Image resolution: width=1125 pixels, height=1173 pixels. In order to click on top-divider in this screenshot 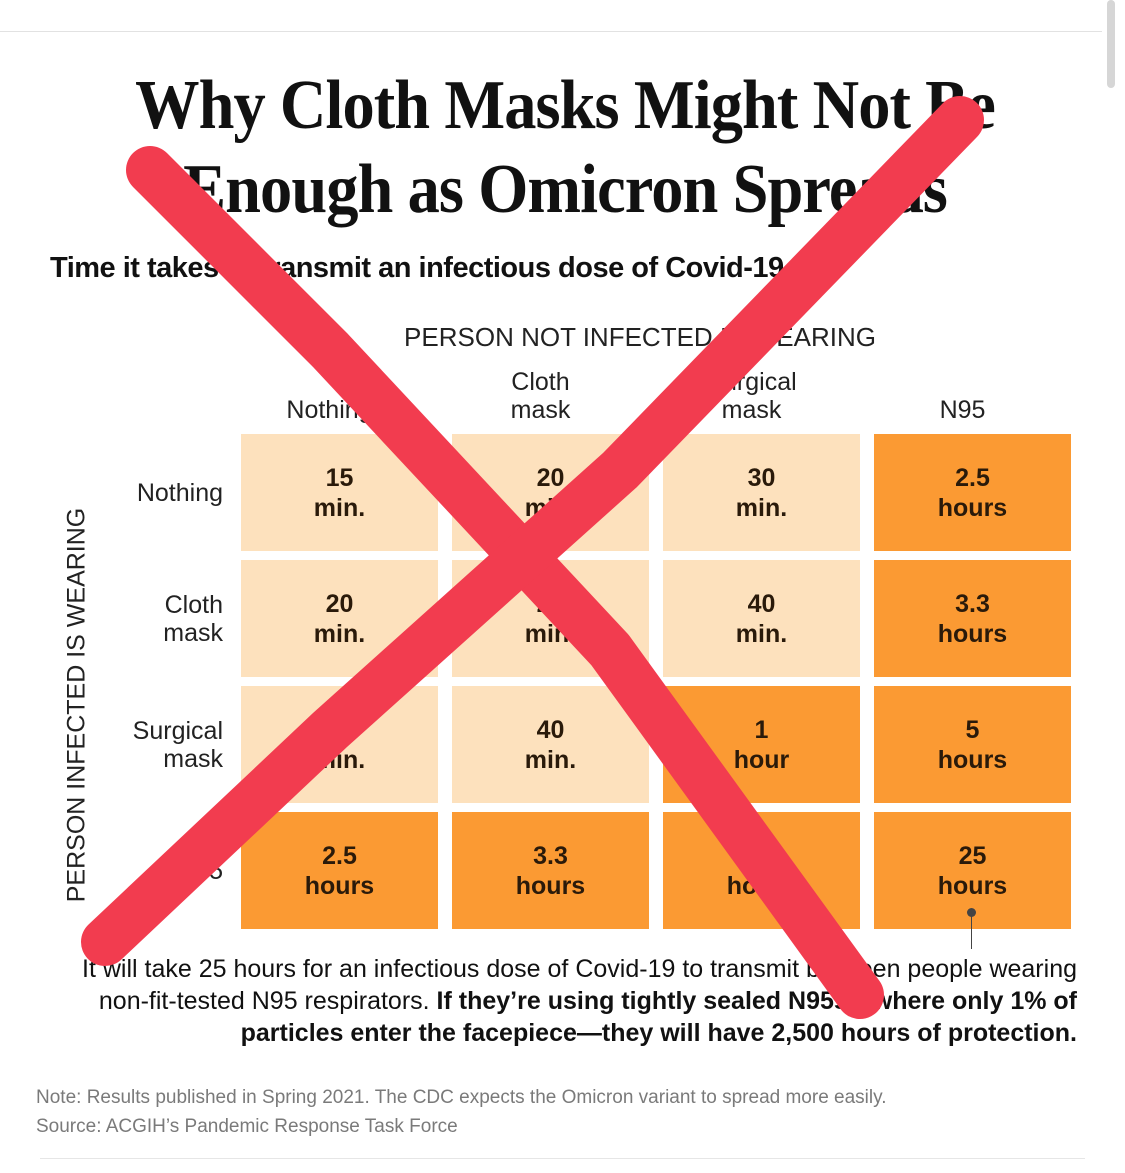, I will do `click(551, 31)`.